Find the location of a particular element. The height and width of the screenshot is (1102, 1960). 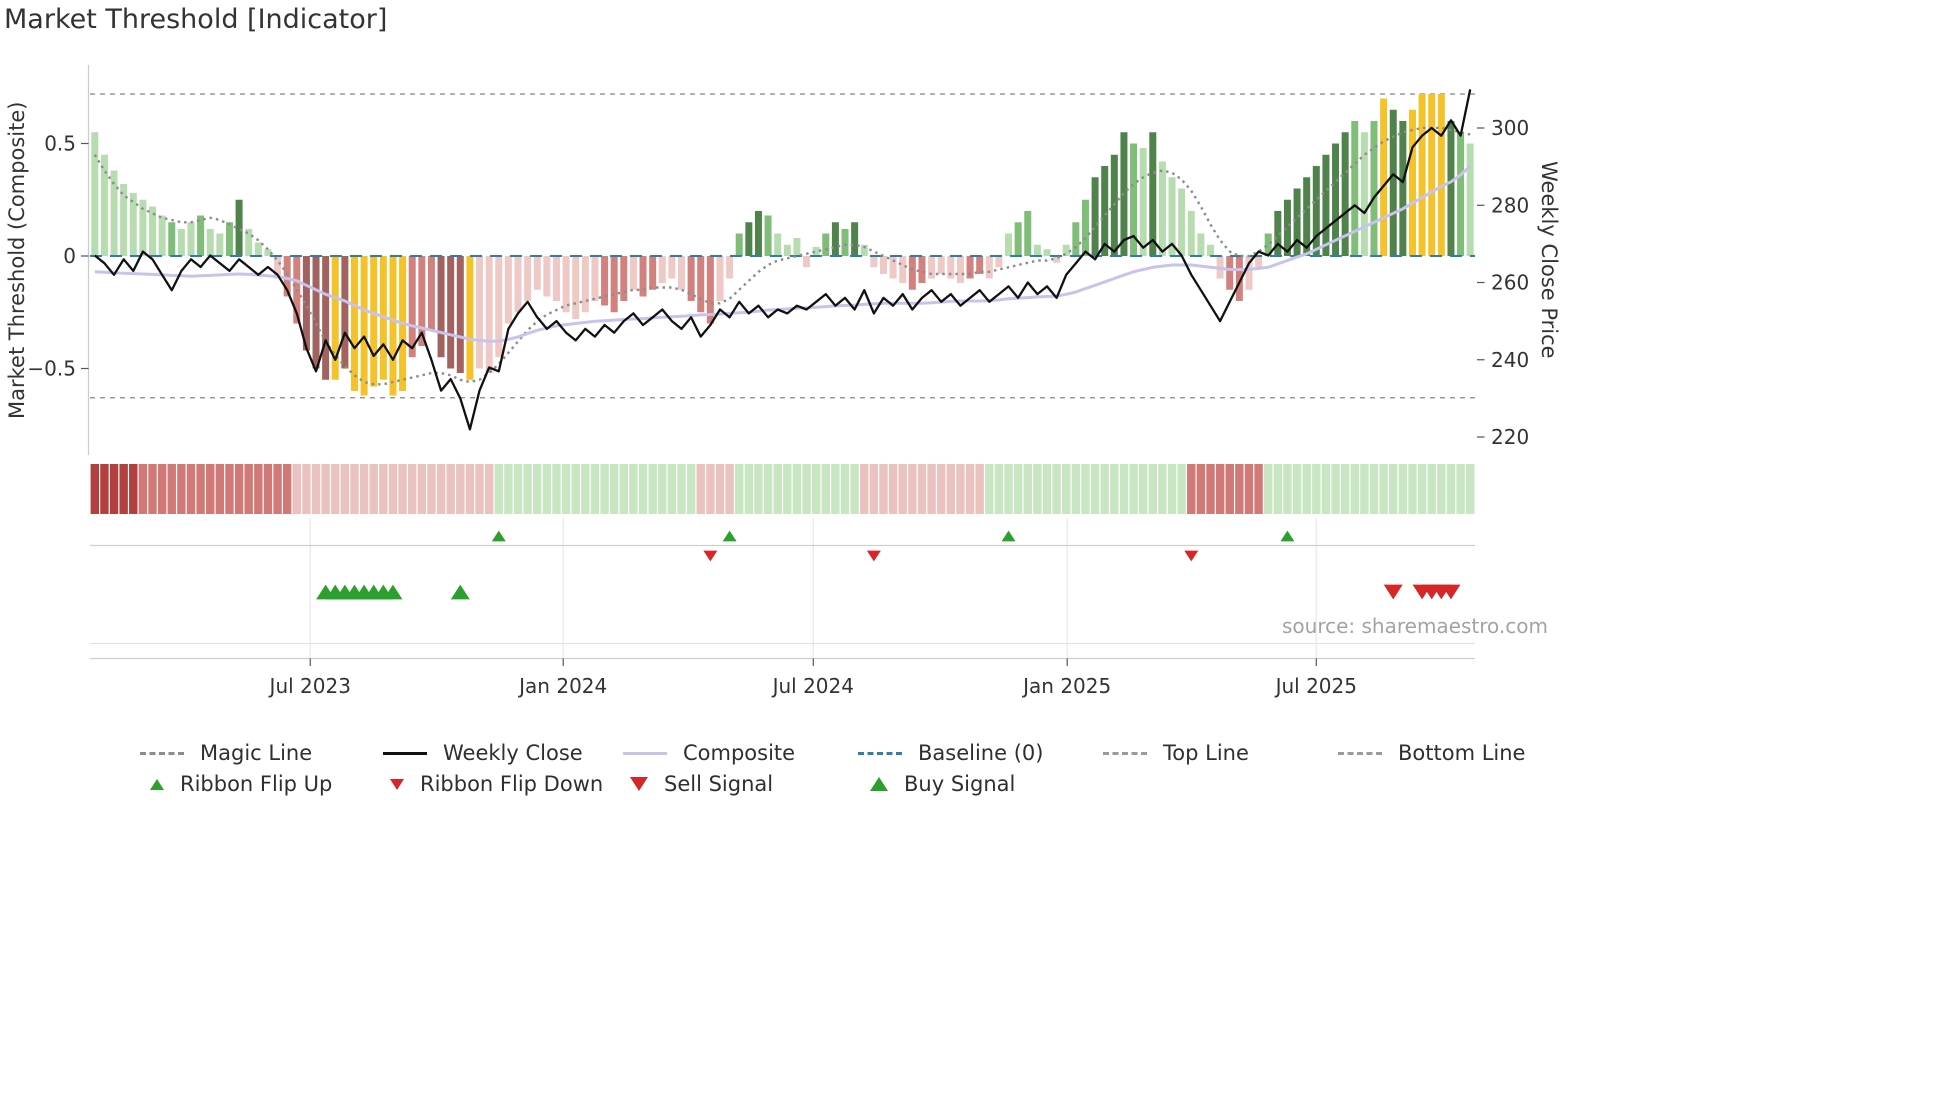

chart-title: Market Threshold [Indicator] is located at coordinates (196, 19).